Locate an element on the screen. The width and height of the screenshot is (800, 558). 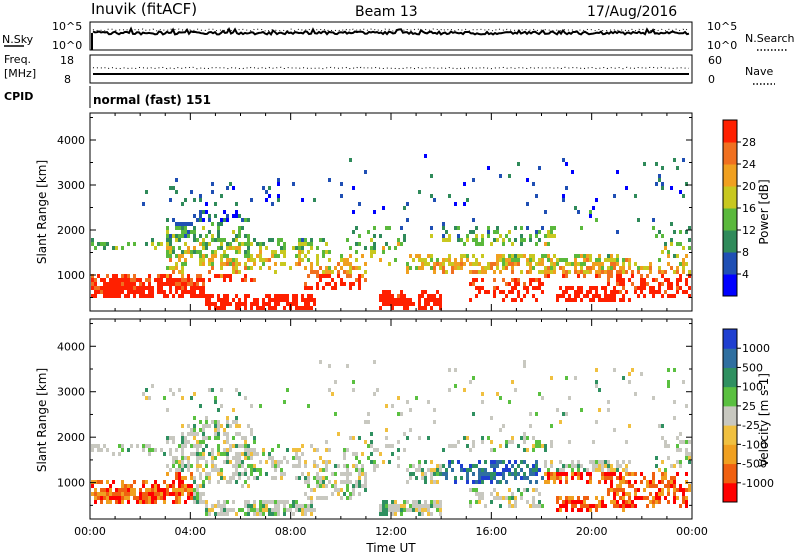
y-tick-label: 4000 is located at coordinates (71, 346).